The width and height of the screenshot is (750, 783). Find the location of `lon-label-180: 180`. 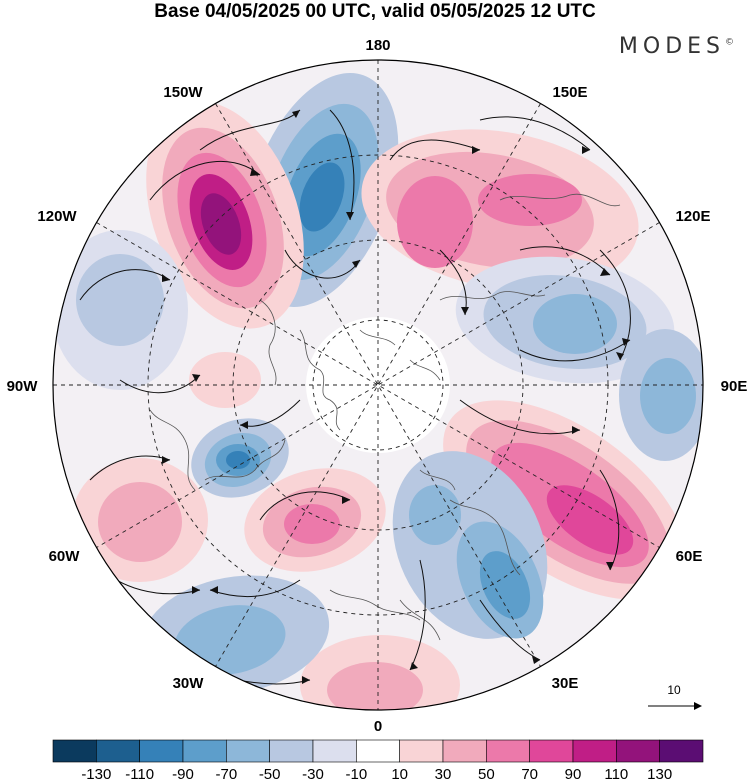

lon-label-180: 180 is located at coordinates (377, 45).